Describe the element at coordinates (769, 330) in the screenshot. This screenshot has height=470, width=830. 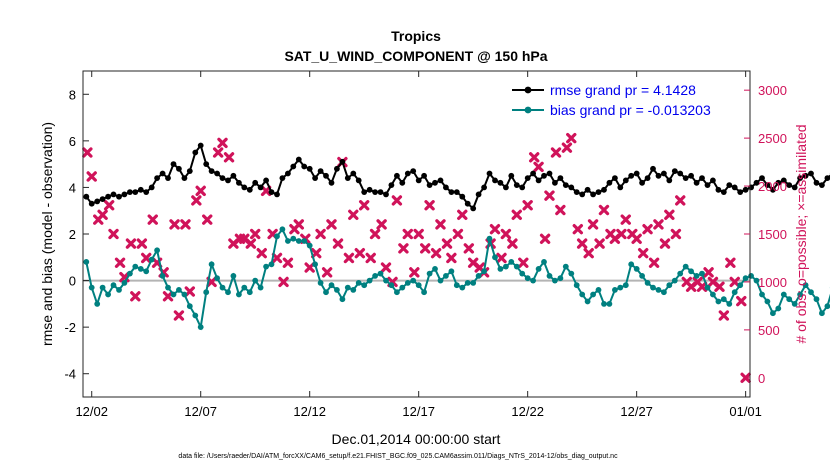
I see `y-right-tick-label: 500` at that location.